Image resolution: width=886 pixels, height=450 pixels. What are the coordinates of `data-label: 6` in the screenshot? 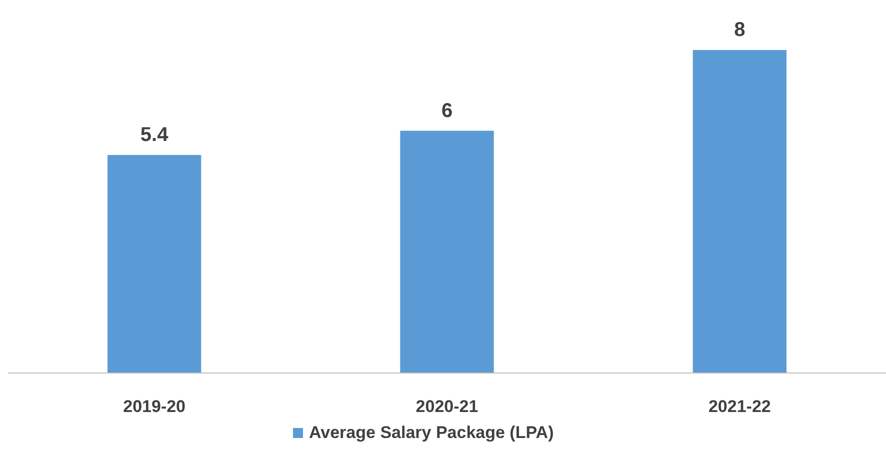 It's located at (447, 111).